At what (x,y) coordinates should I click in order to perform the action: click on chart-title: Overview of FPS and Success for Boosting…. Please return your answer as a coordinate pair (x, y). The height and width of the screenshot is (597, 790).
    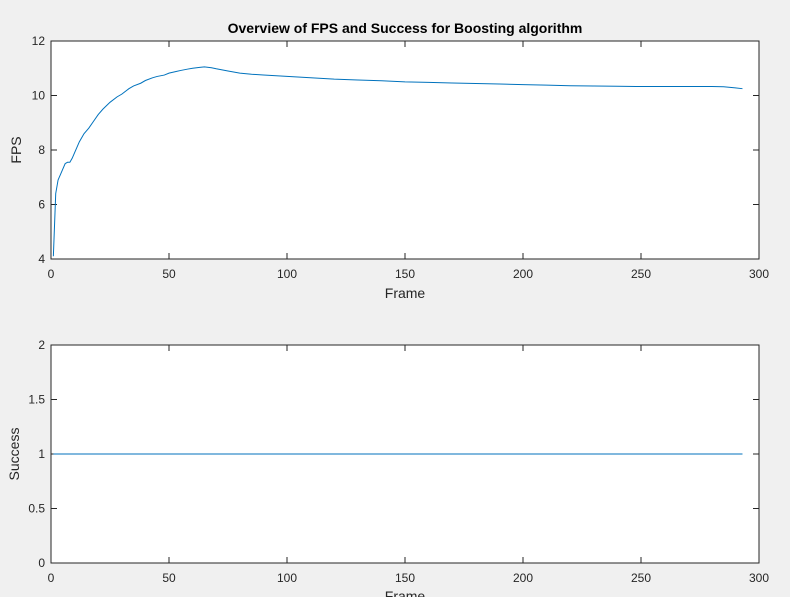
    Looking at the image, I should click on (405, 28).